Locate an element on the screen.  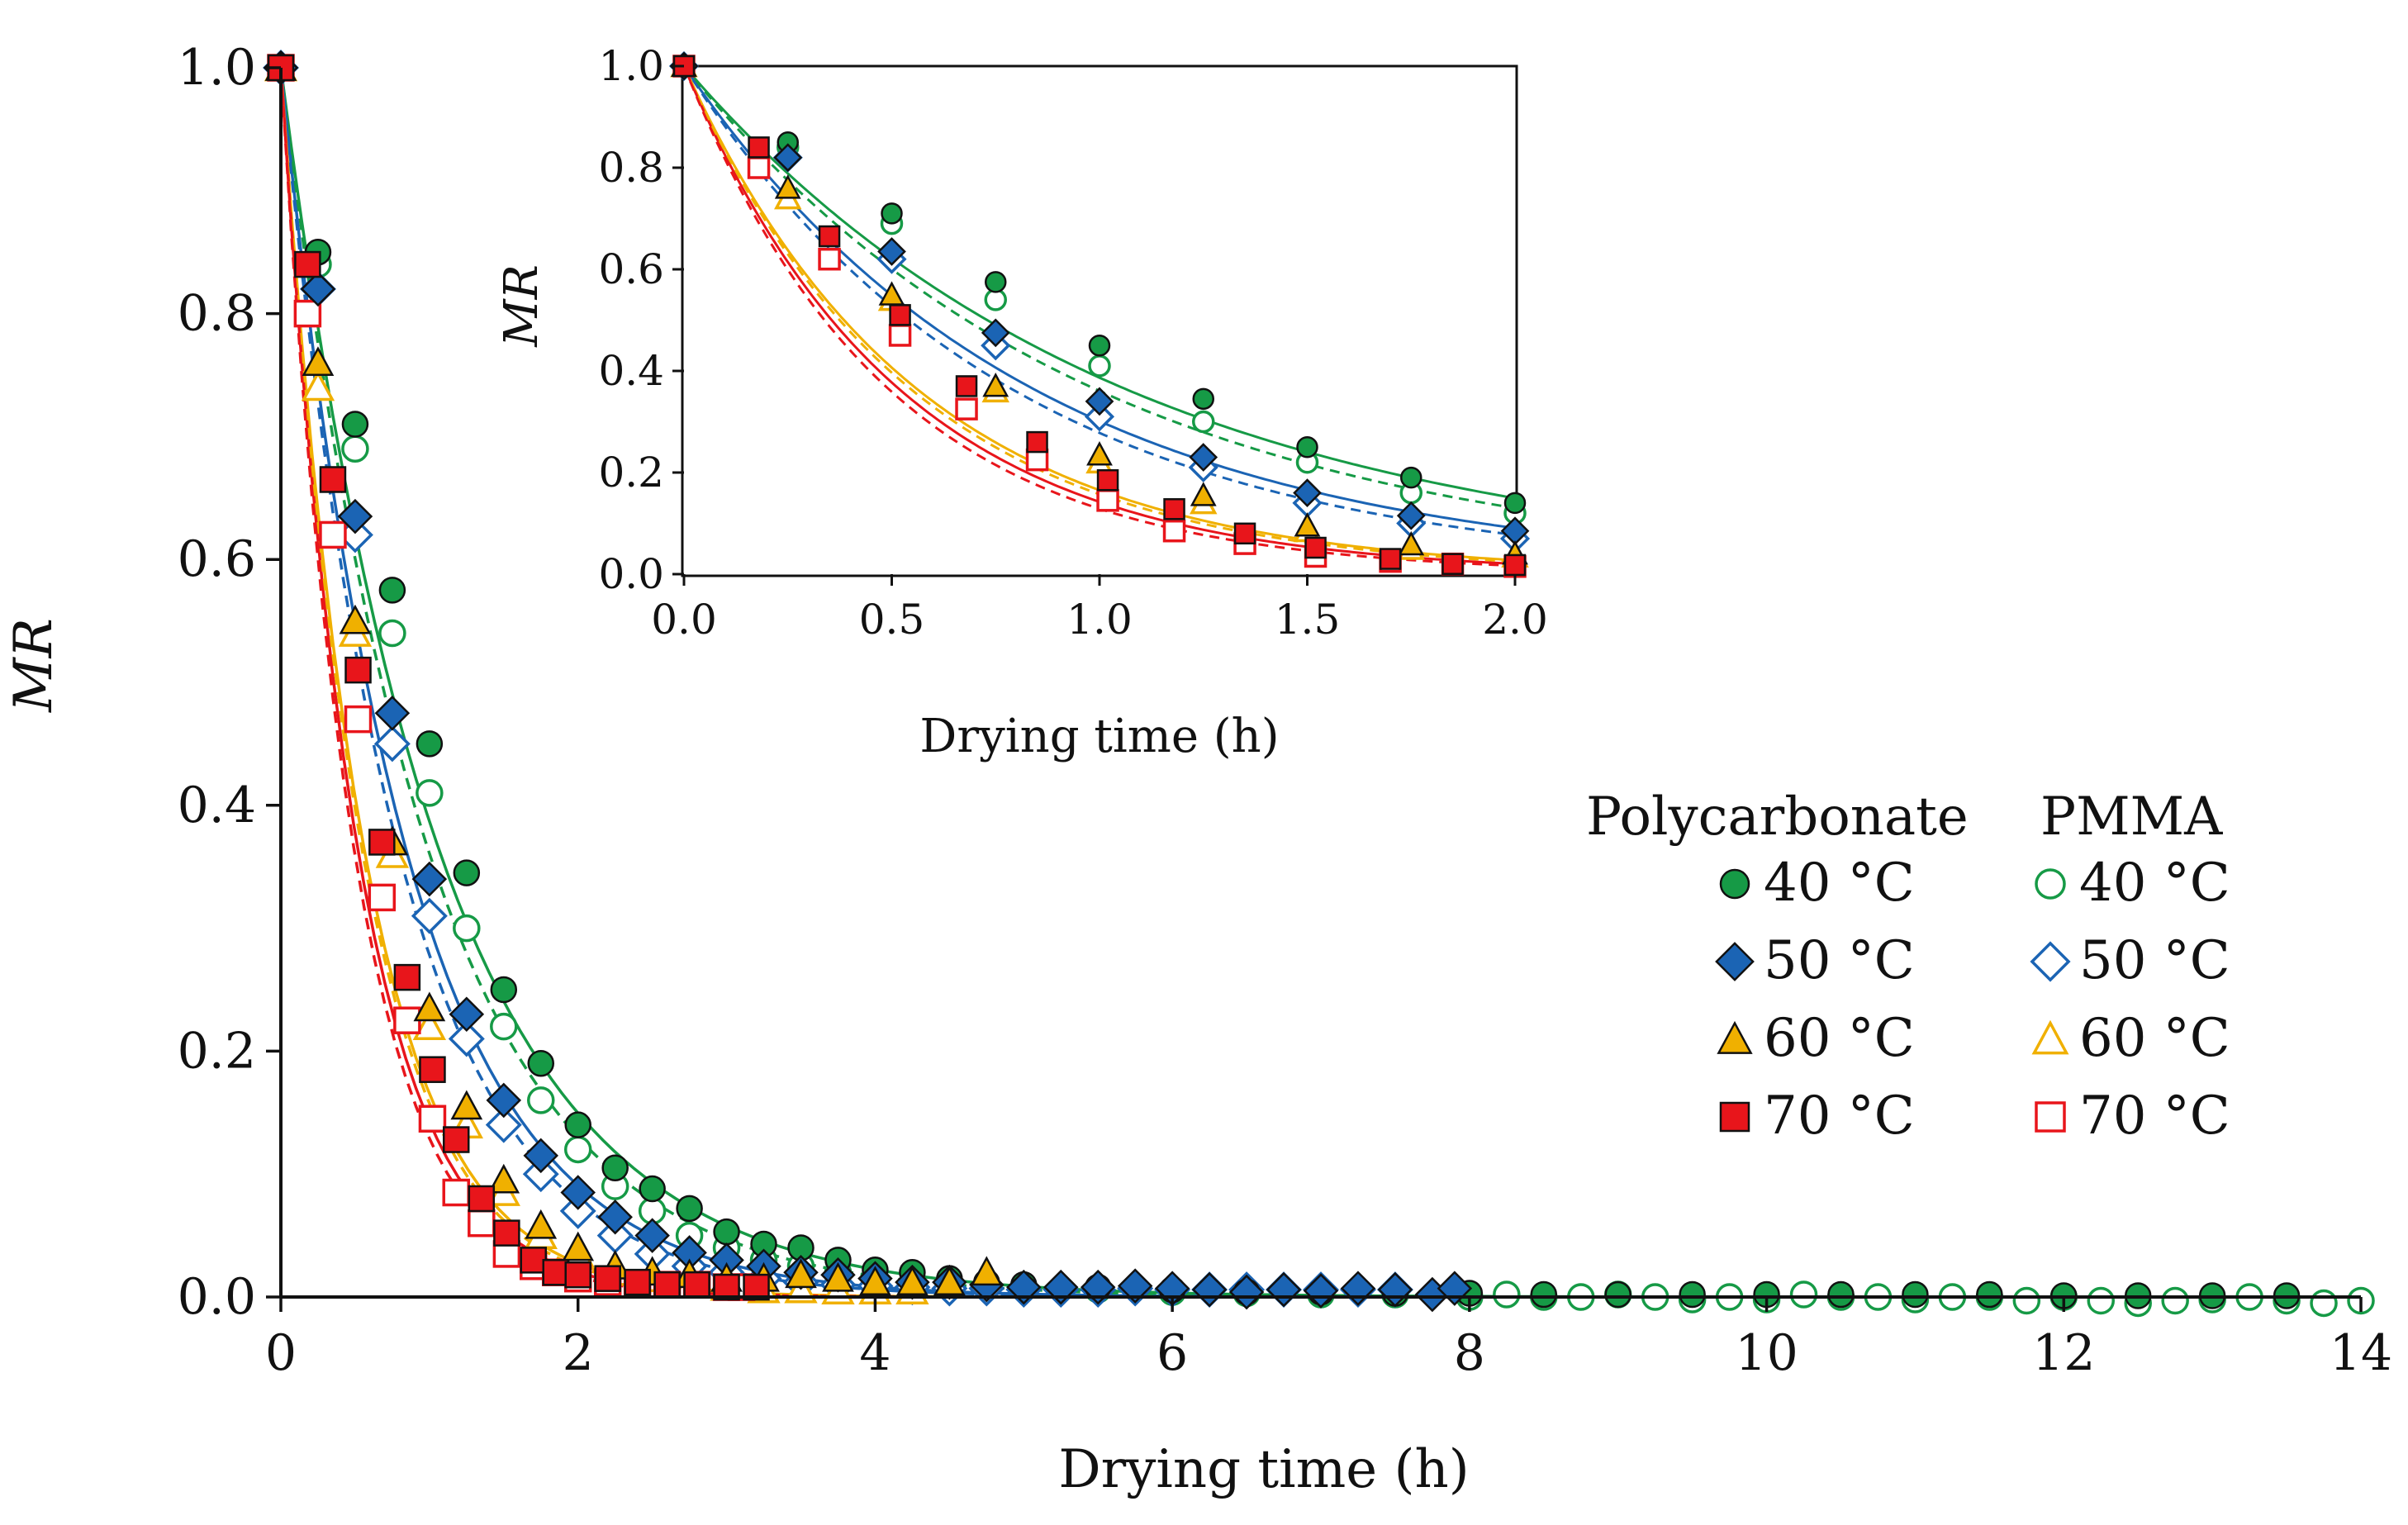
x-tick-label: 12 is located at coordinates (2063, 1353).